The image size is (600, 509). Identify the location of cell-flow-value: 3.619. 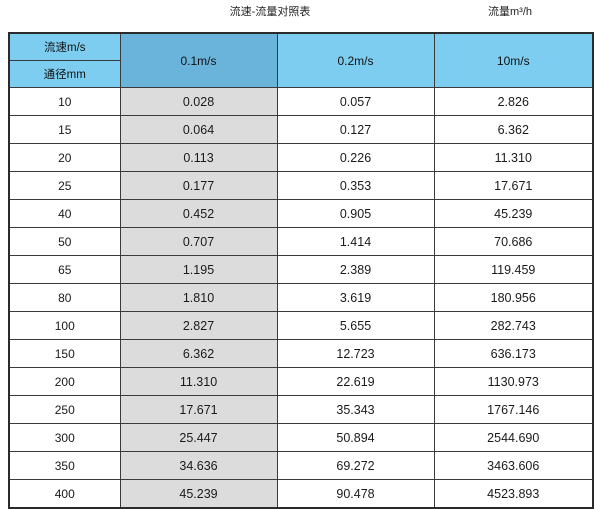
(355, 297).